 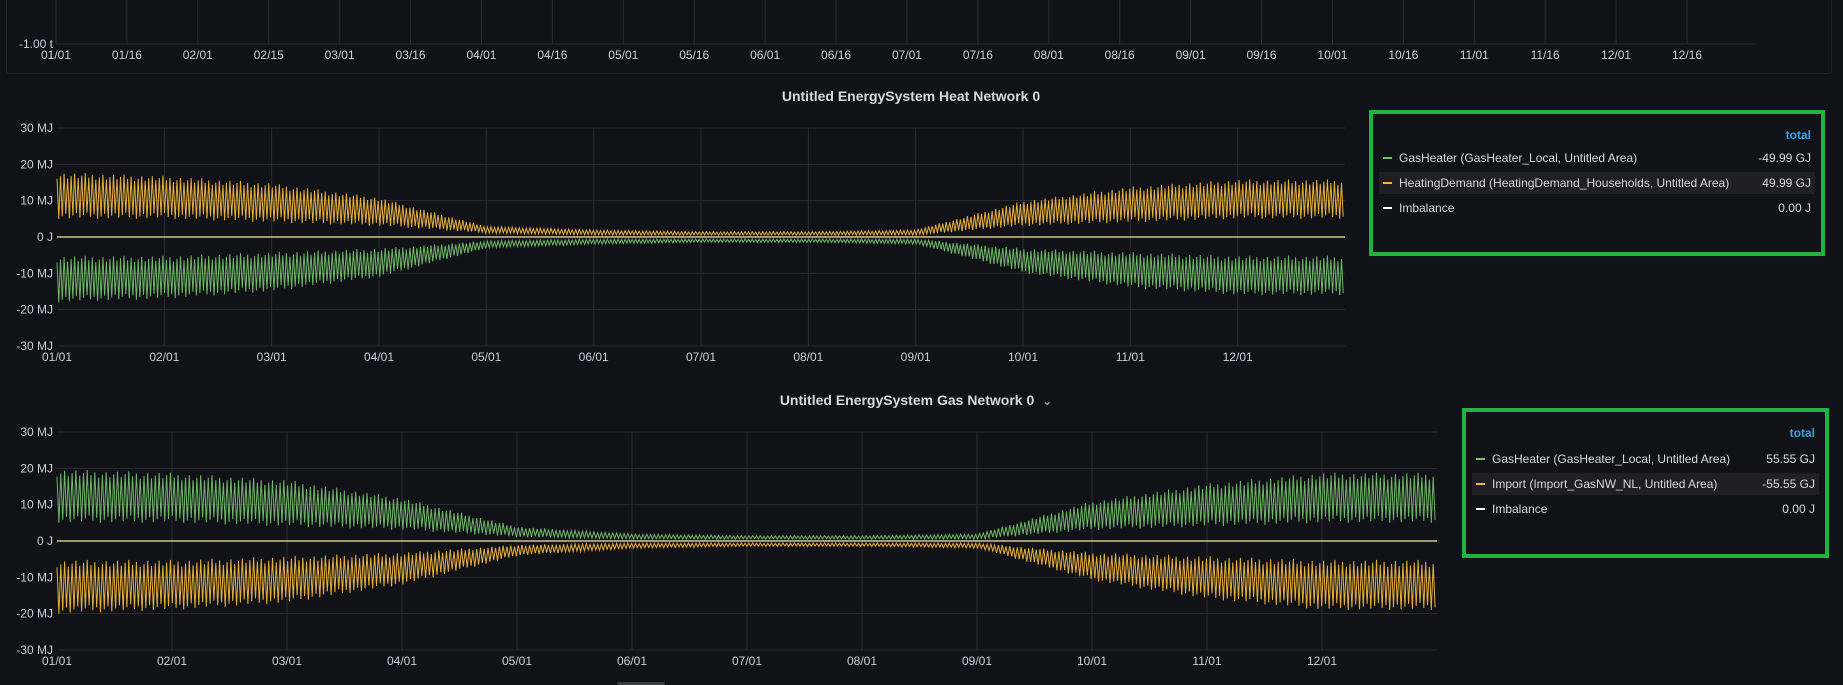 I want to click on heat-panel-title-text: Untitled EnergySystem Heat Network 0, so click(x=911, y=96).